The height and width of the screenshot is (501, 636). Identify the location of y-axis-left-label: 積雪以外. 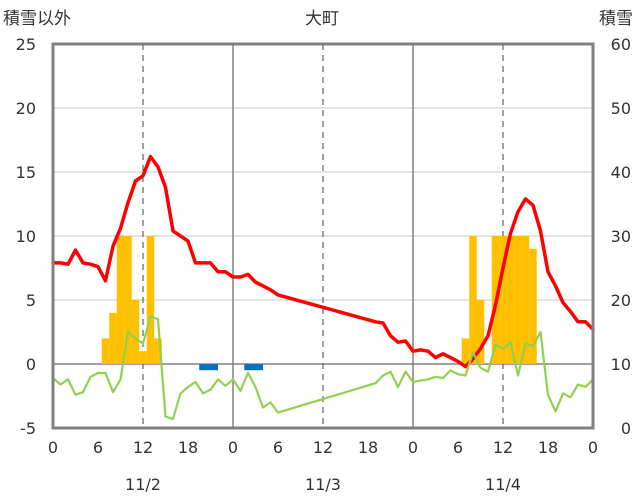
(37, 19).